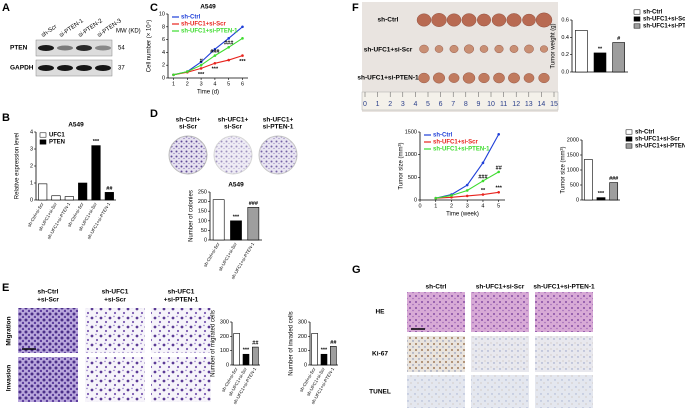 The image size is (685, 409). What do you see at coordinates (564, 169) in the screenshot?
I see `y-axis-label: Tumor size (mm³)` at bounding box center [564, 169].